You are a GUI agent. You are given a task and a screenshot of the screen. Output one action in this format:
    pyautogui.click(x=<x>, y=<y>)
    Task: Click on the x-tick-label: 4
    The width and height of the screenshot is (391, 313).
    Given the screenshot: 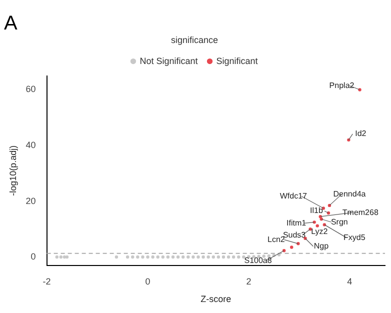 What is the action you would take?
    pyautogui.click(x=349, y=281)
    